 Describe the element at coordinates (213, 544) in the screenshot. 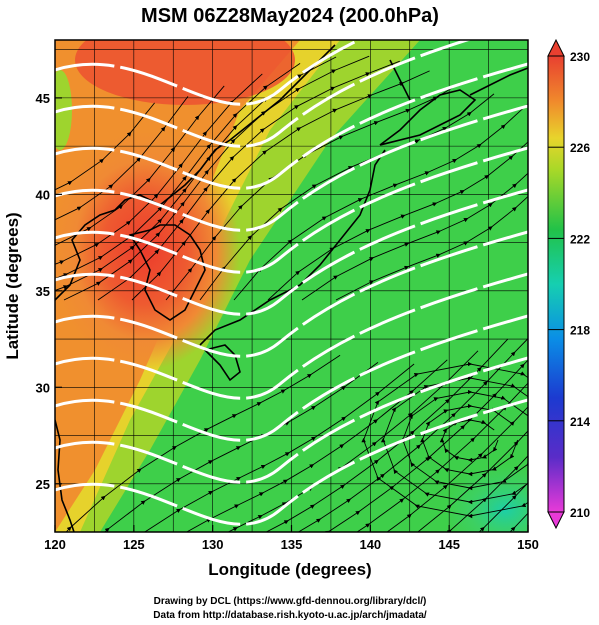

I see `x-tick-label: 130` at that location.